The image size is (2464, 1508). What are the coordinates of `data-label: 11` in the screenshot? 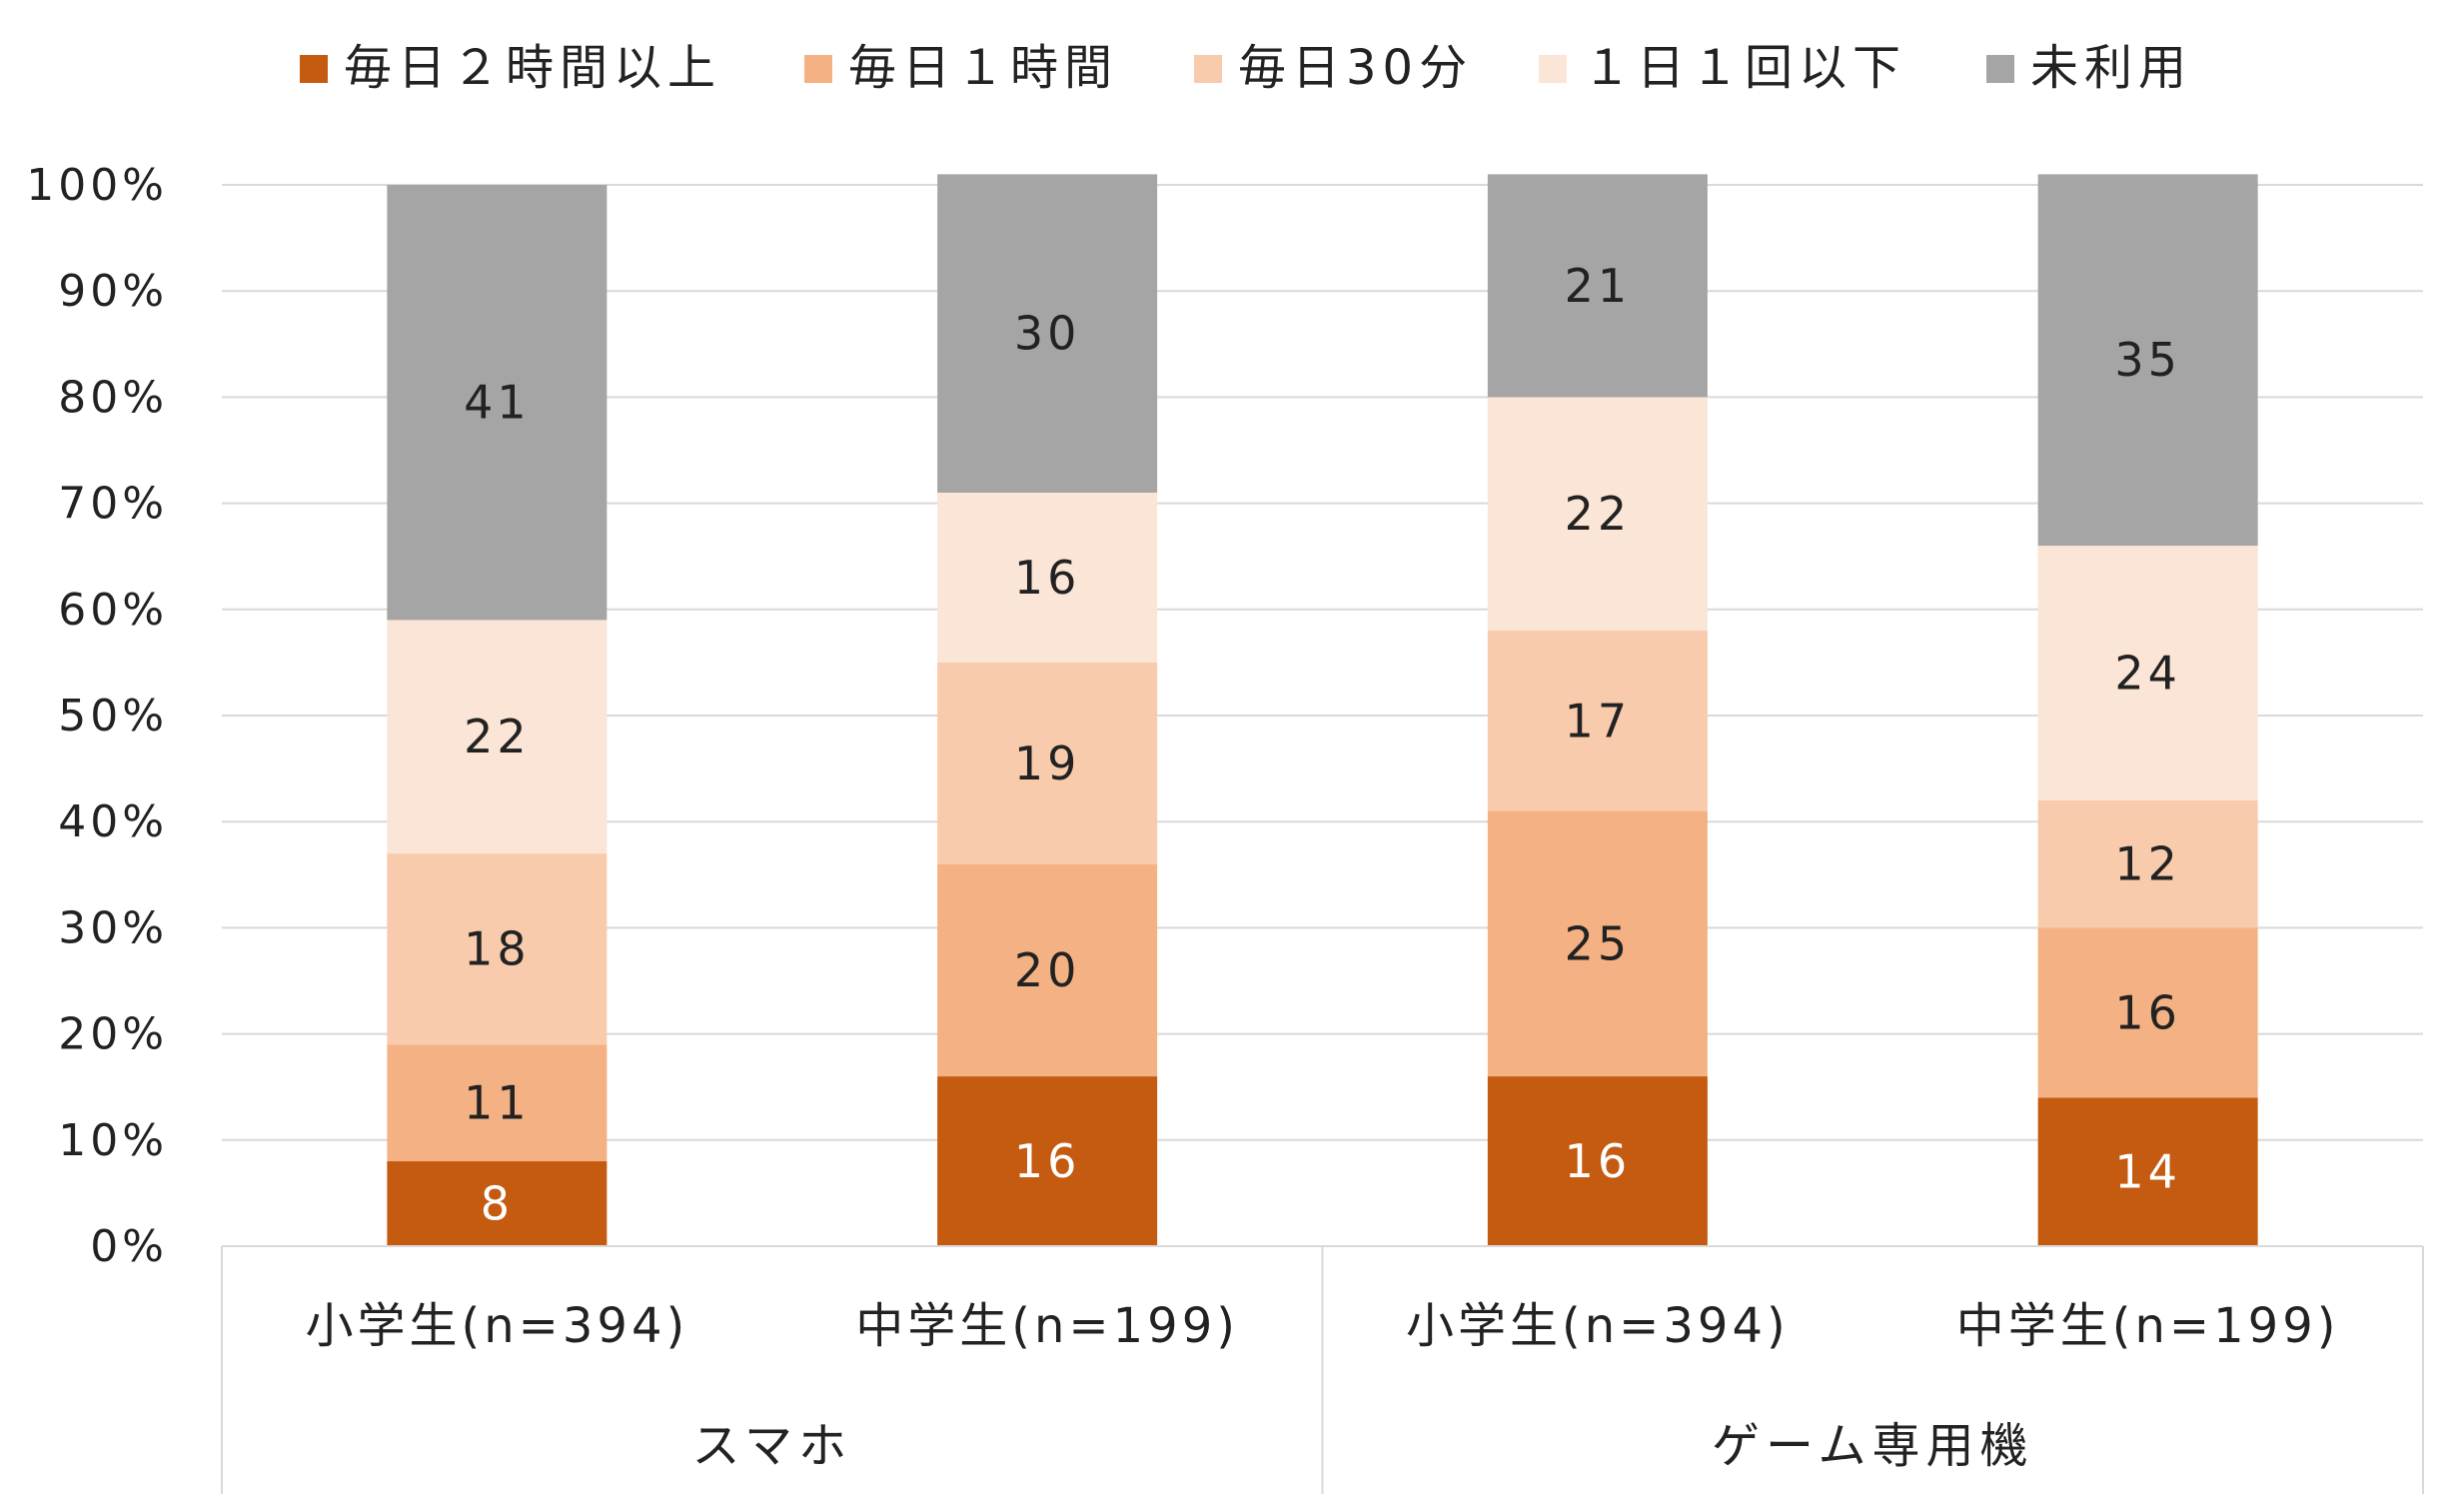 It's located at (497, 1103).